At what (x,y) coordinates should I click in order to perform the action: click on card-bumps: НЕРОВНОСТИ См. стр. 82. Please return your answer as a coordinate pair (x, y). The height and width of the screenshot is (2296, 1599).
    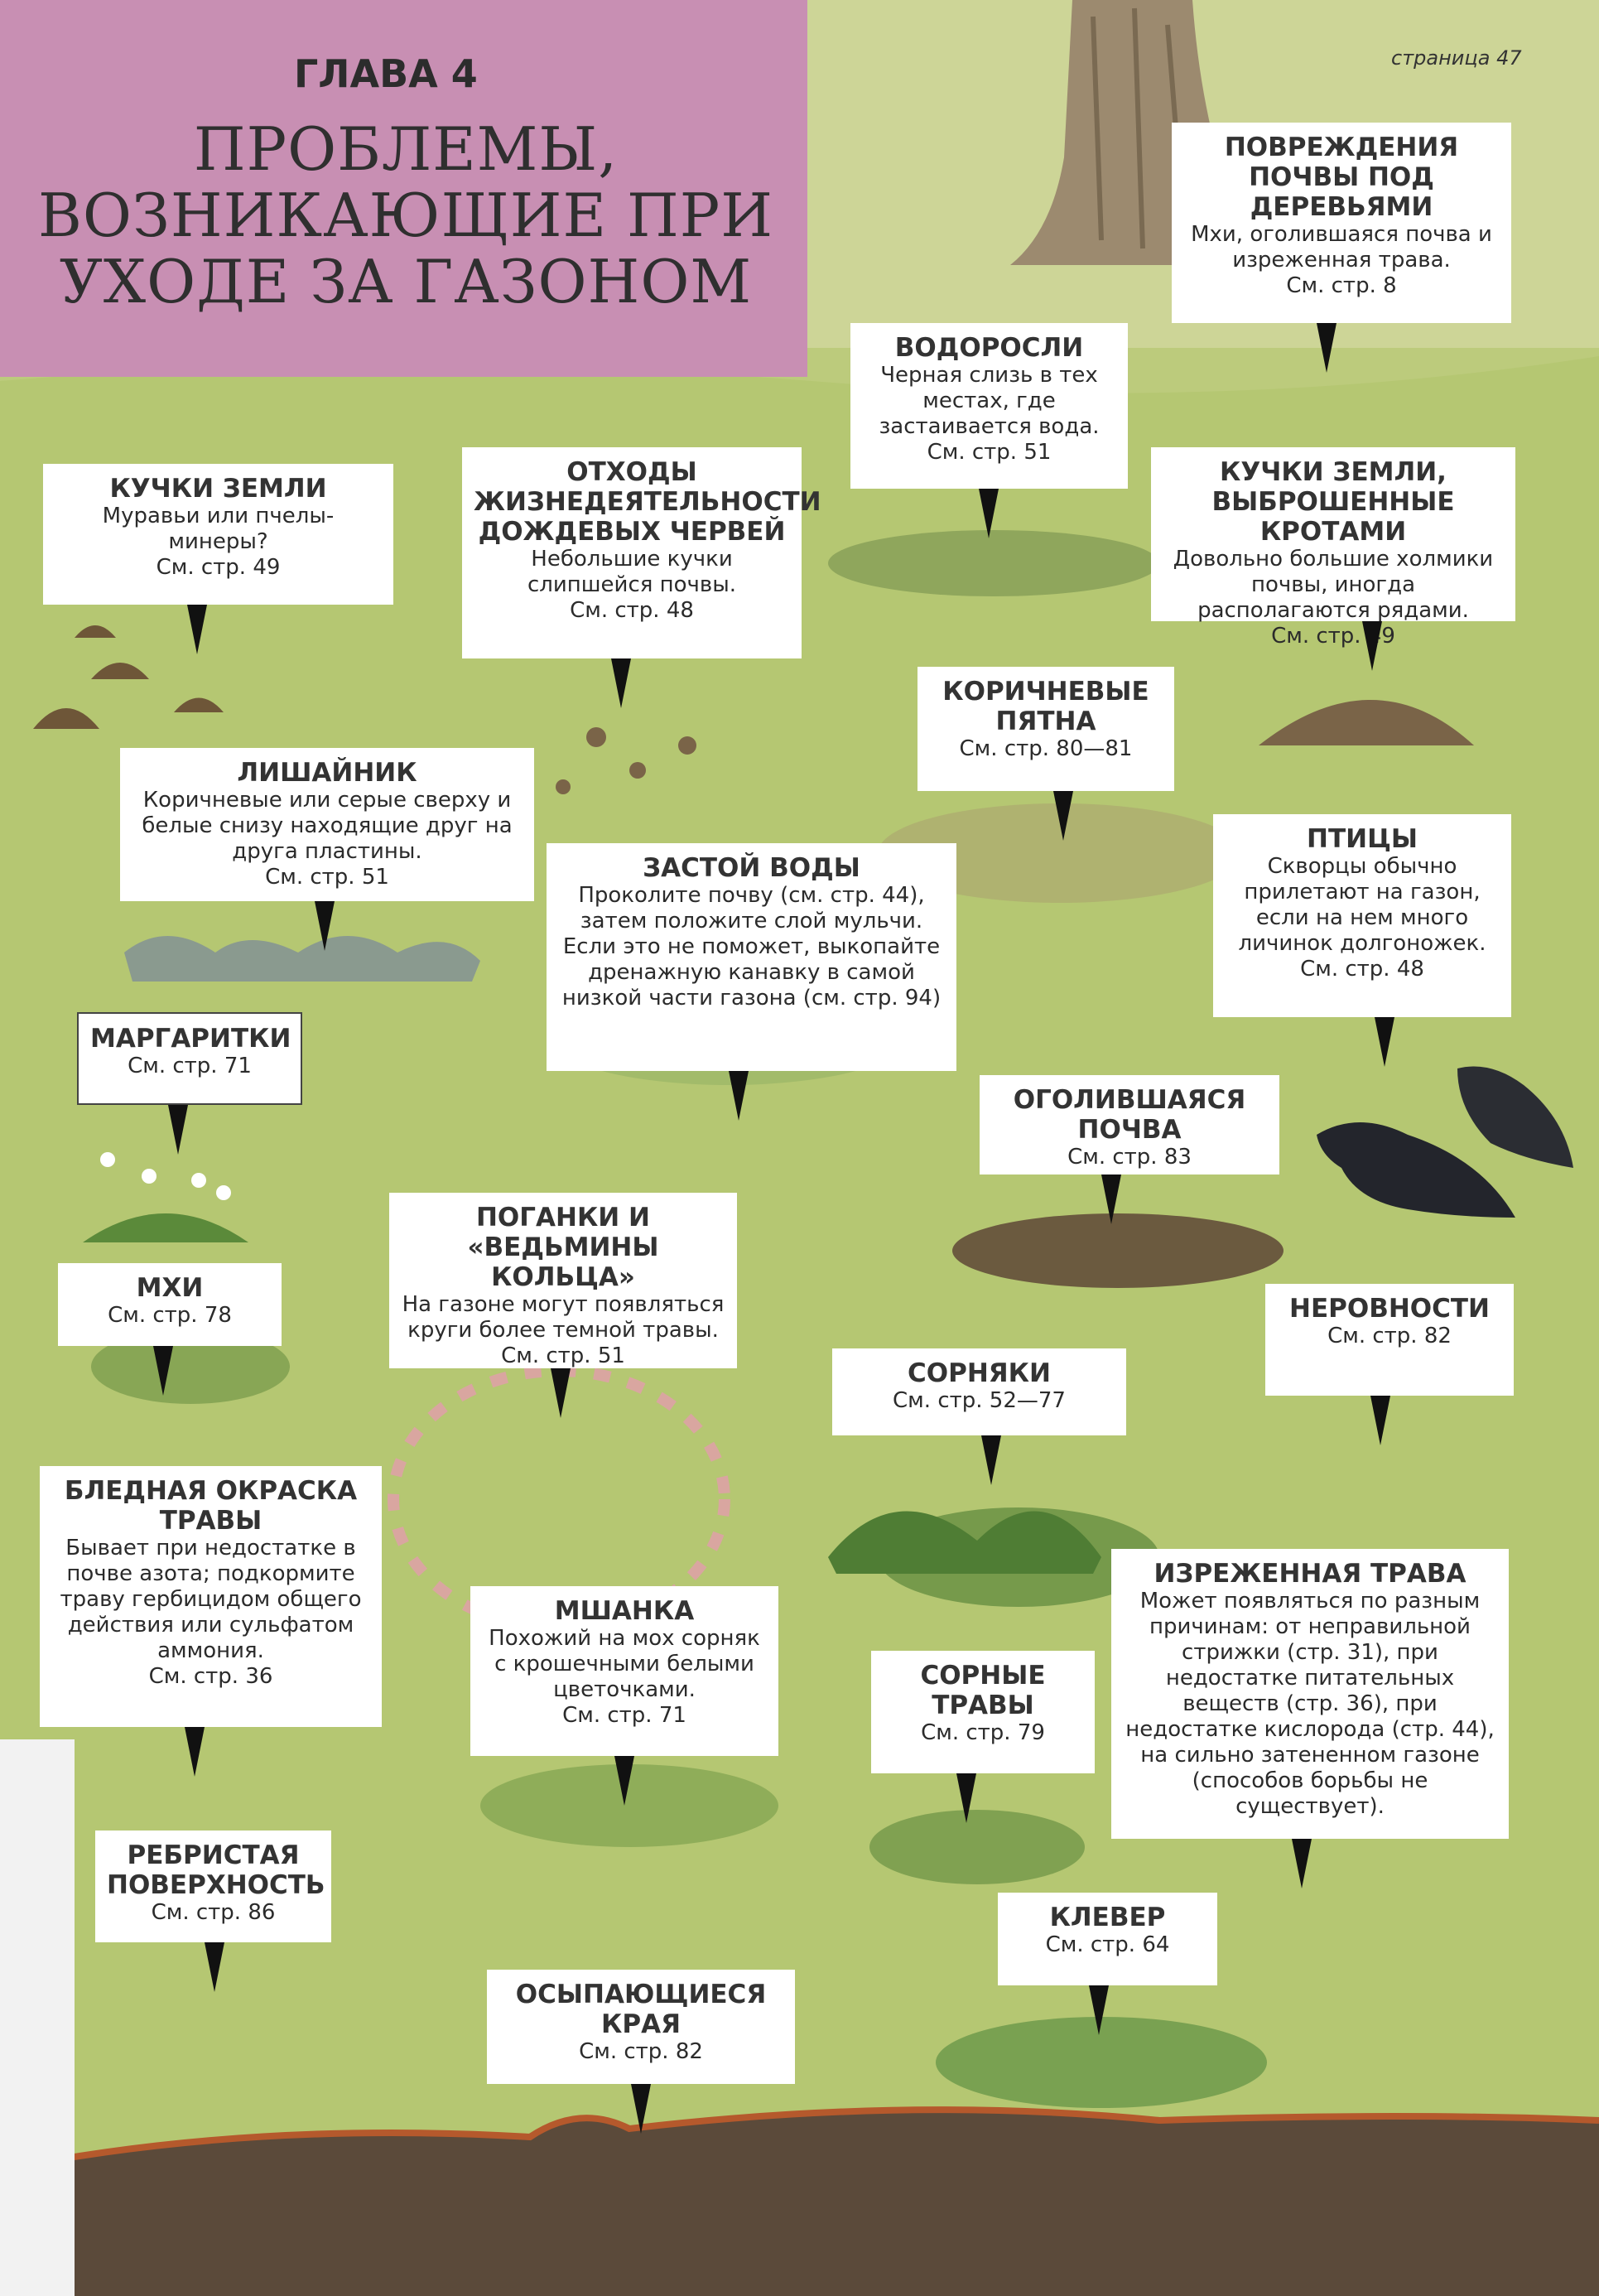
    Looking at the image, I should click on (1389, 1340).